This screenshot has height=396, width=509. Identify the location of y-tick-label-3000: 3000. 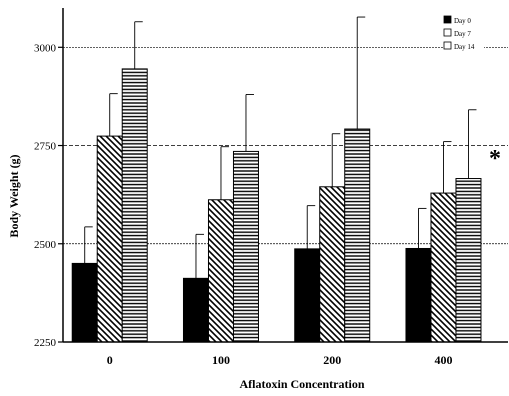
(45, 48).